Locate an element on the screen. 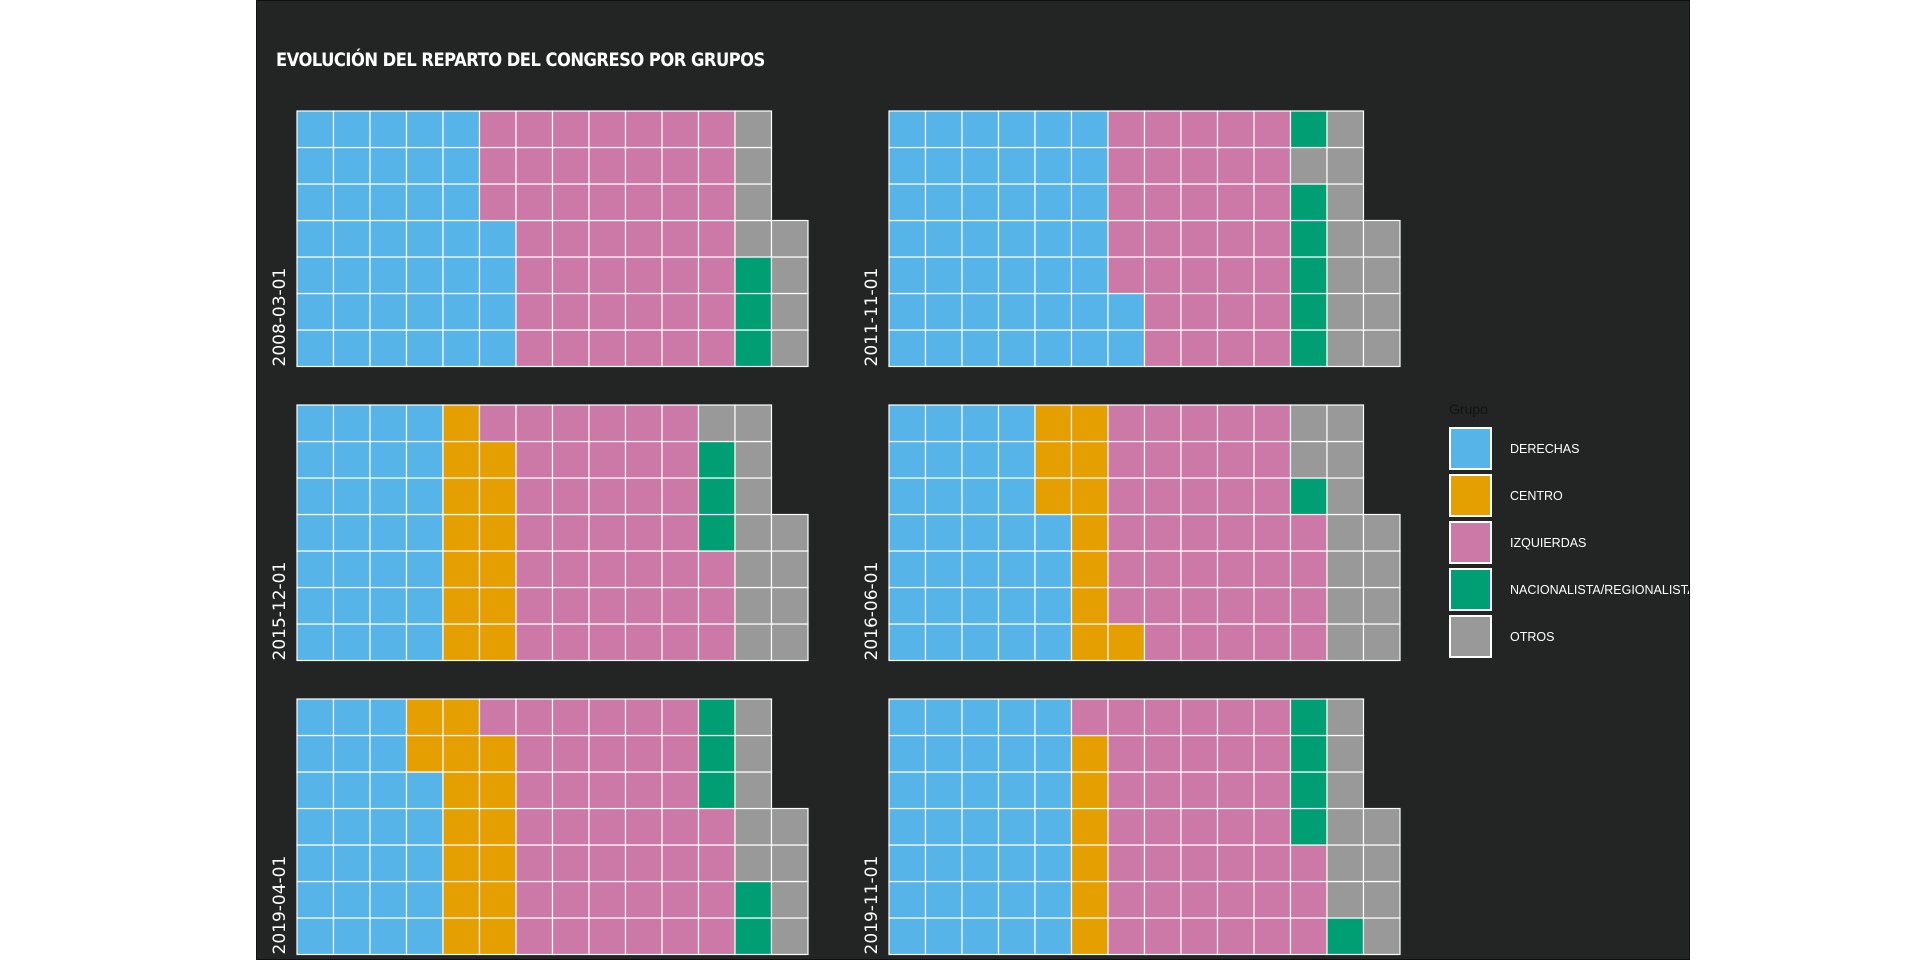 The image size is (1920, 960). facet-label: 2011-11-01 is located at coordinates (872, 317).